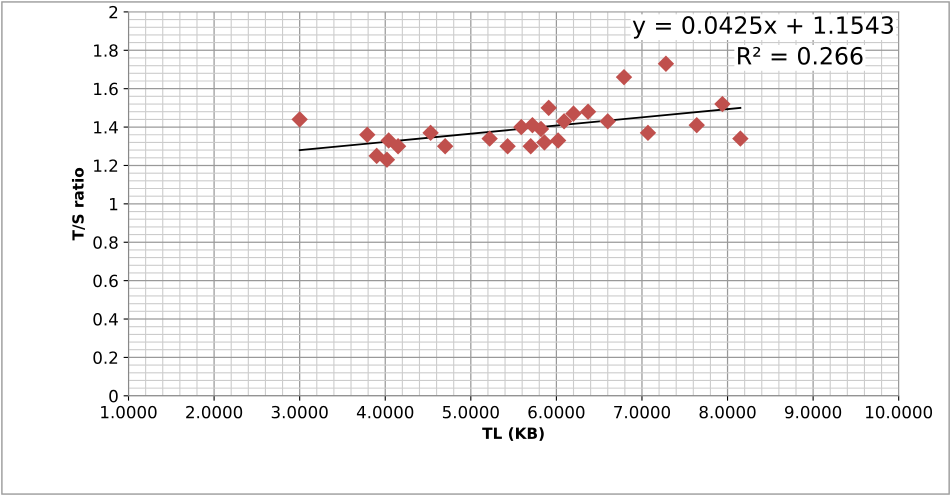  Describe the element at coordinates (105, 319) in the screenshot. I see `y-tick-label: 0.4` at that location.